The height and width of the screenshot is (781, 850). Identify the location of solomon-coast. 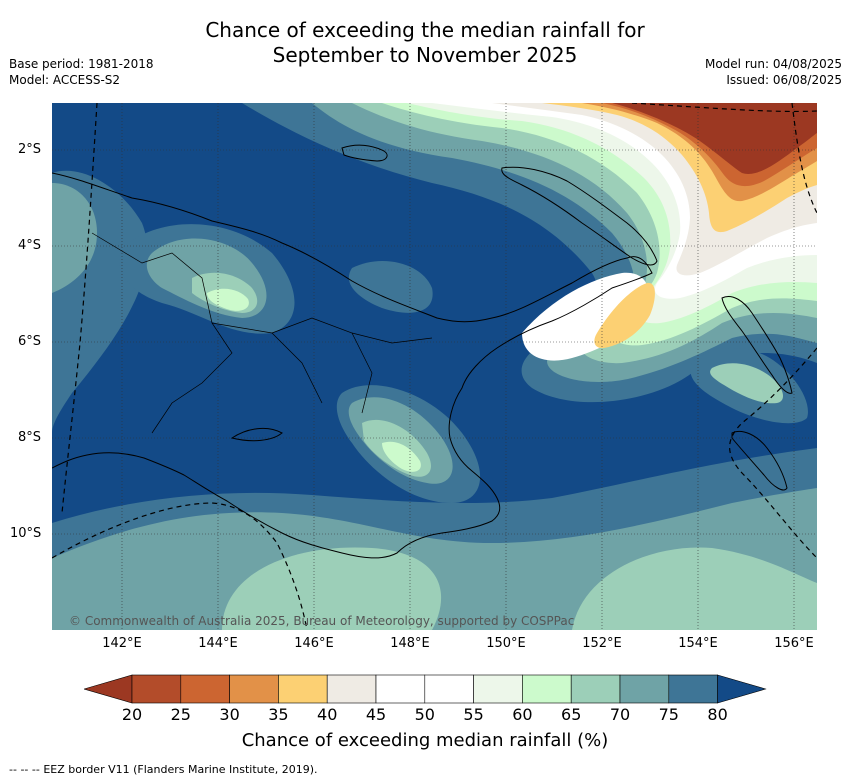
(759, 460).